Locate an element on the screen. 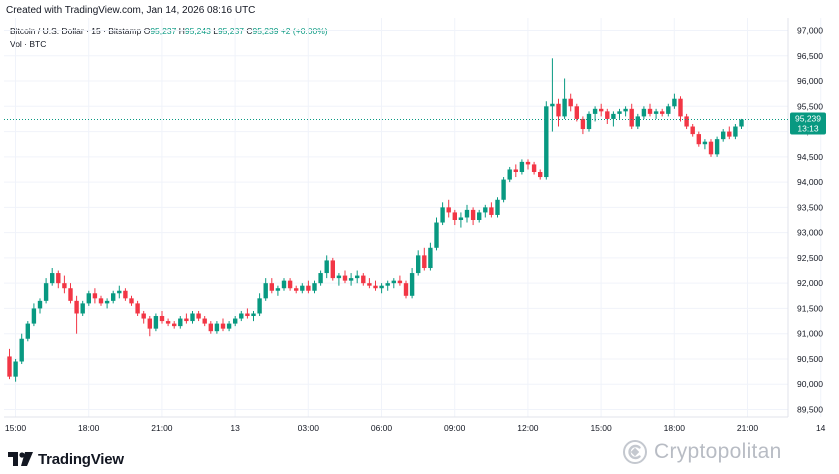 Image resolution: width=839 pixels, height=474 pixels. x-tick-label: 13 is located at coordinates (235, 428).